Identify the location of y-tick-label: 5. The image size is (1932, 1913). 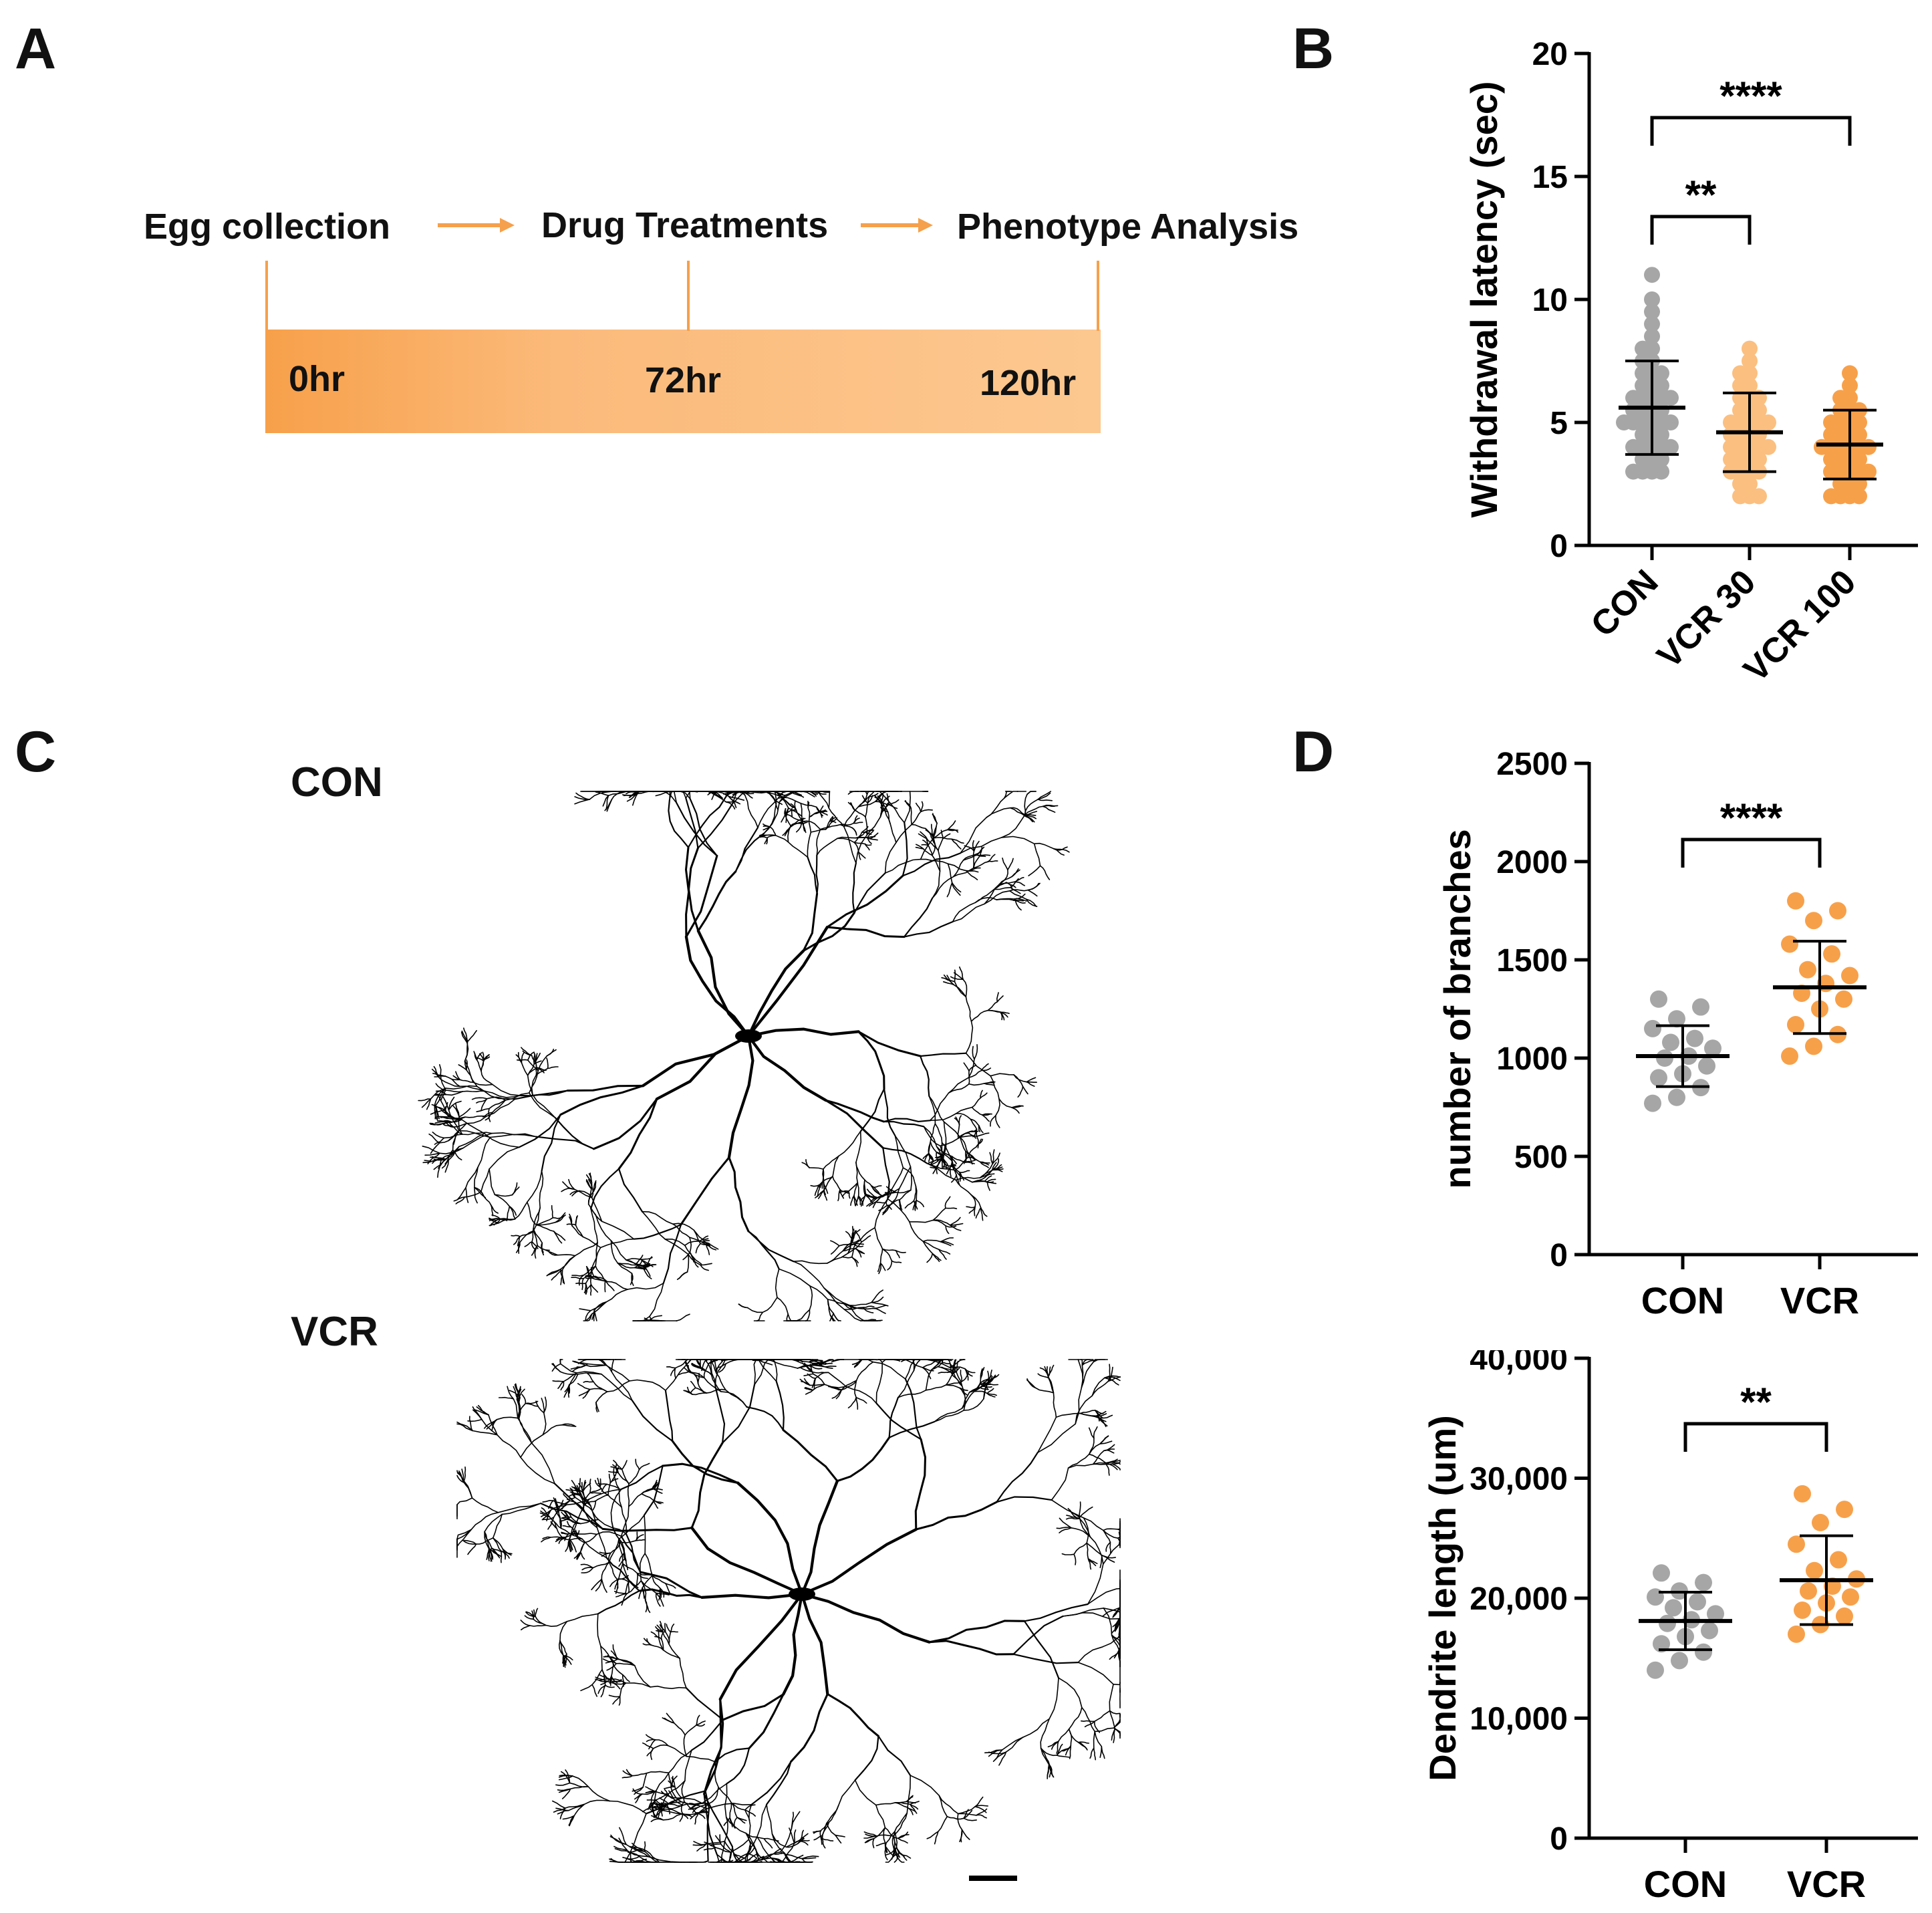
(1559, 423).